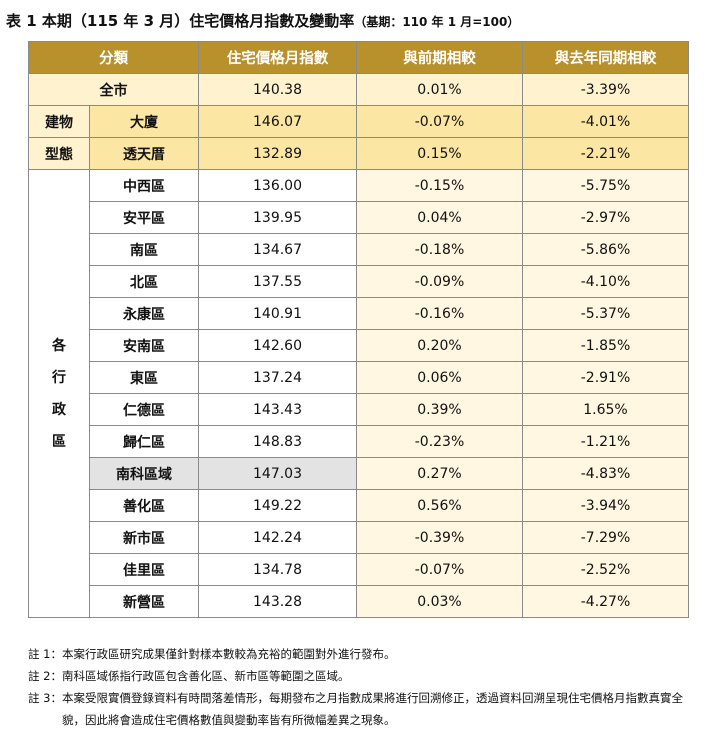 This screenshot has width=705, height=748. I want to click on cell-index: 143.28, so click(277, 601).